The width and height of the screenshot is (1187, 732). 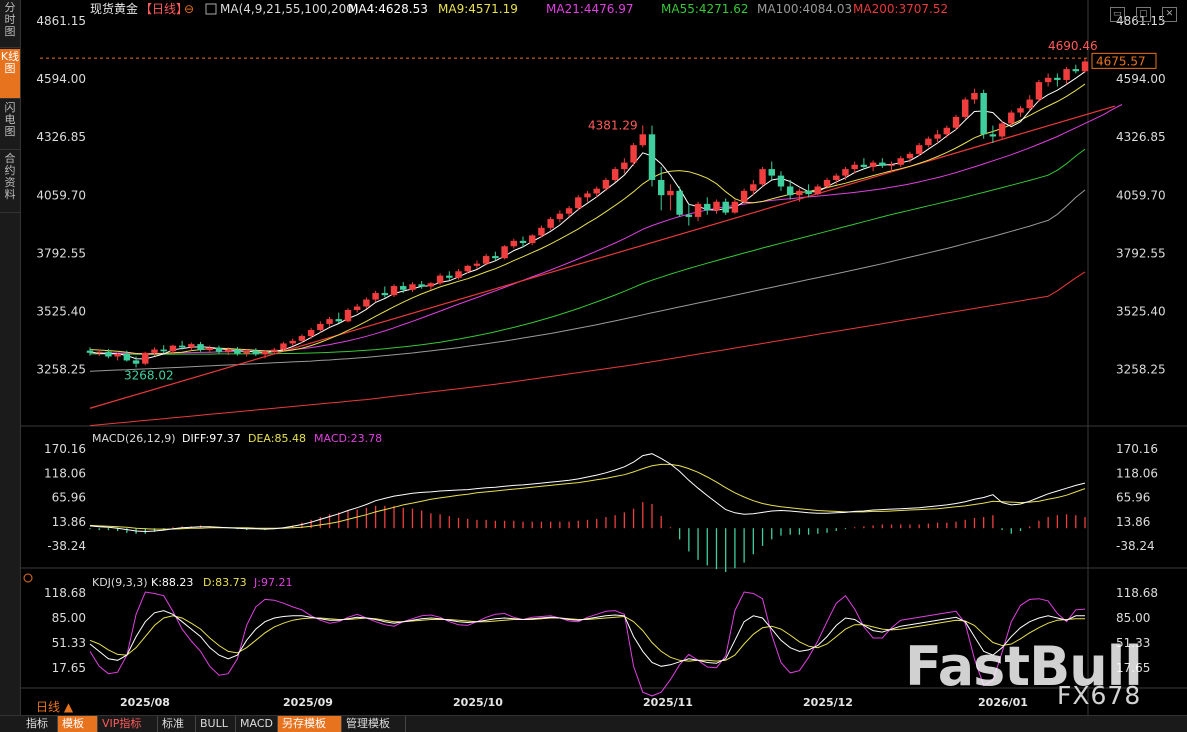 I want to click on ma-value-5: MA200:3707.52, so click(x=900, y=9).